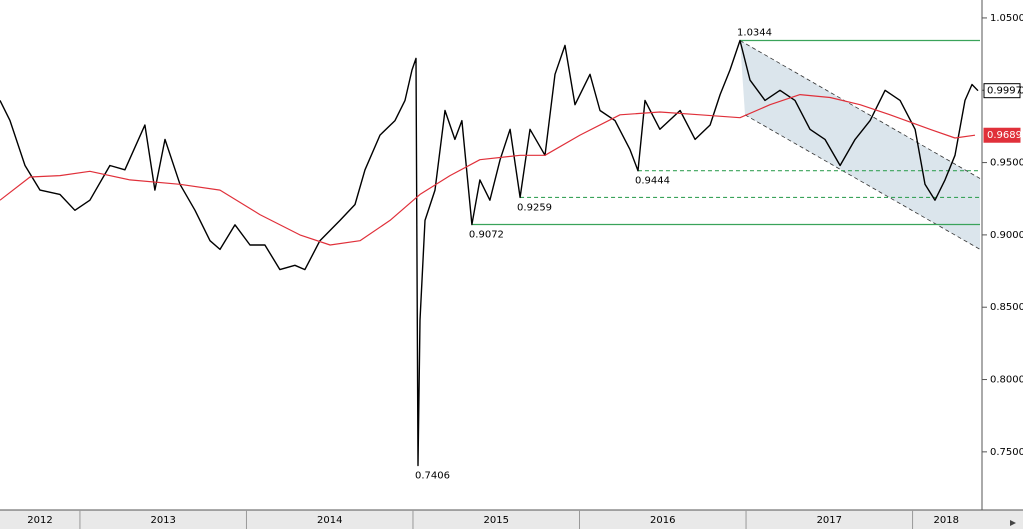 The width and height of the screenshot is (1023, 529). Describe the element at coordinates (496, 520) in the screenshot. I see `x-tick-label: 2015` at that location.